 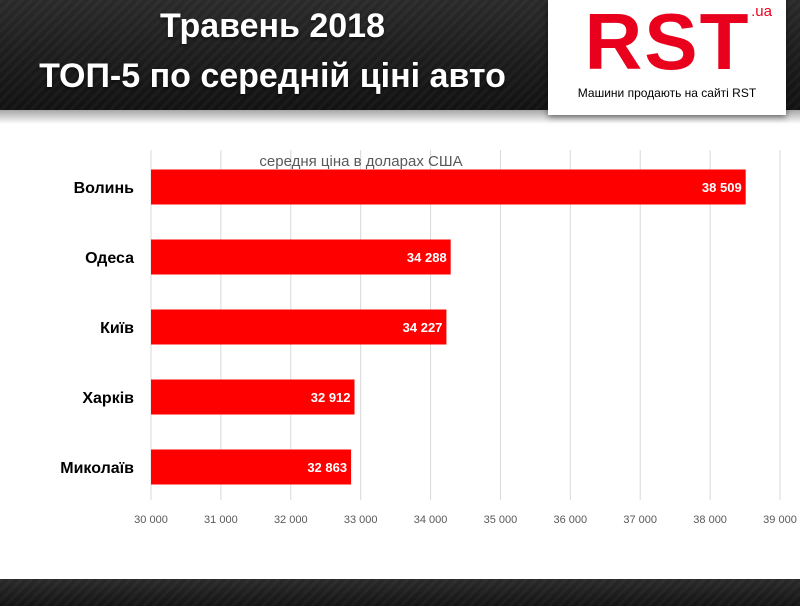 I want to click on logo-tagline: Машини продають на сайті RST, so click(x=667, y=93).